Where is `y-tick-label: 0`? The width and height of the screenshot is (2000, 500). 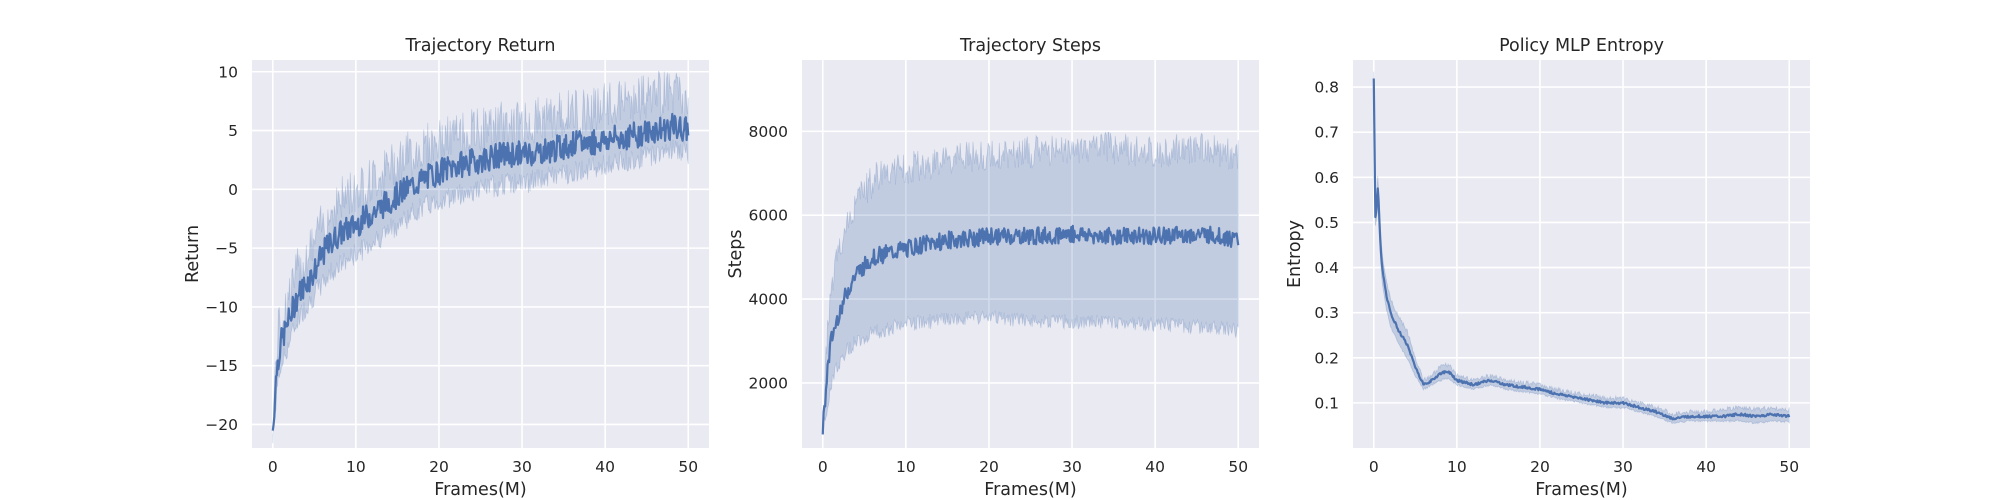 y-tick-label: 0 is located at coordinates (233, 190).